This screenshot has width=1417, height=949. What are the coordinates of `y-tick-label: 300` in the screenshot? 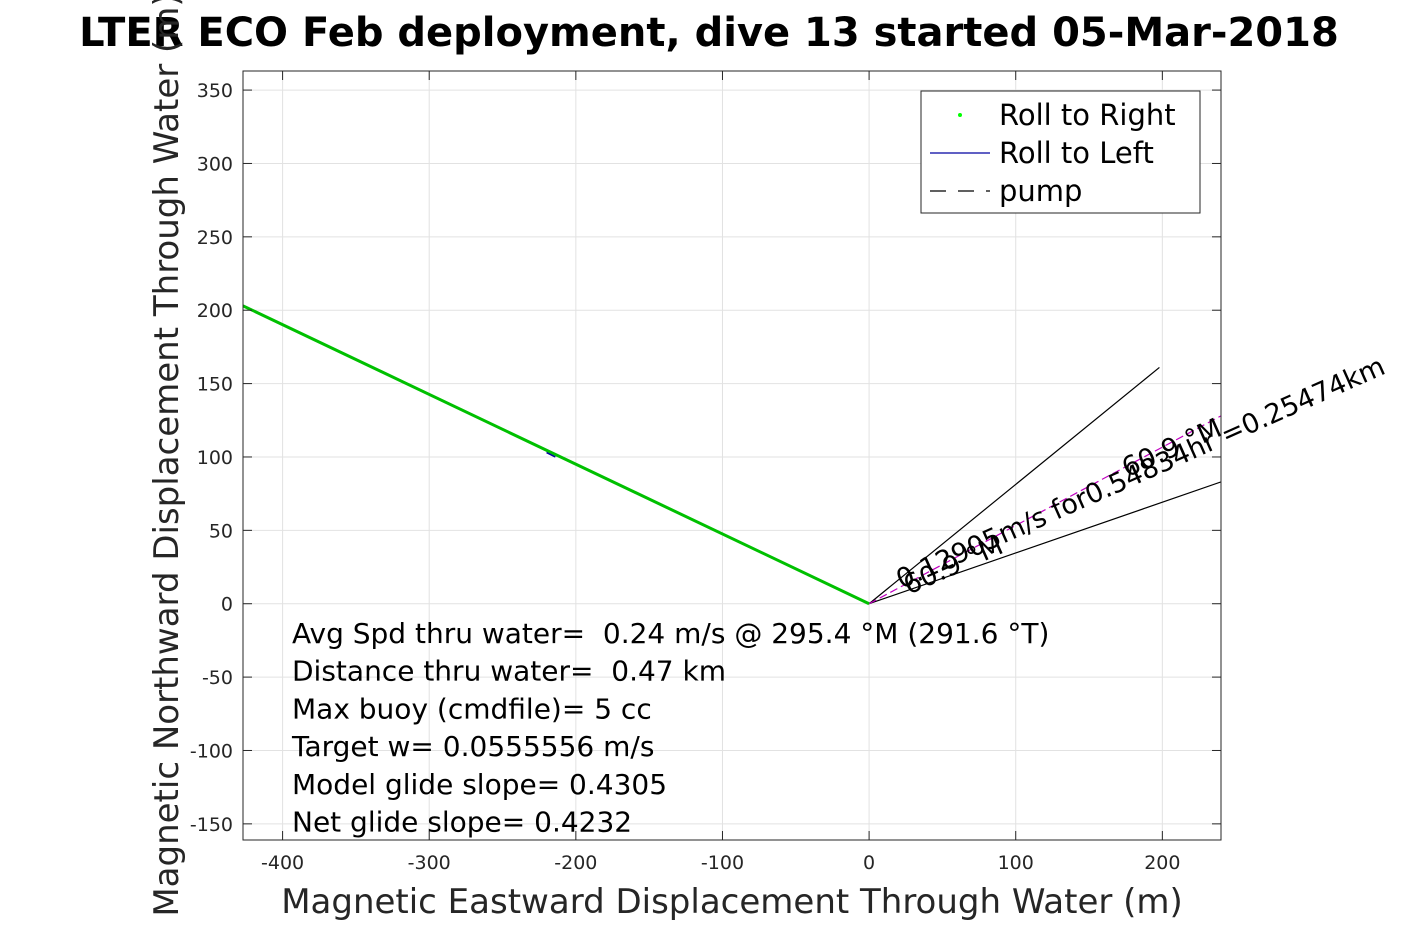 It's located at (215, 164).